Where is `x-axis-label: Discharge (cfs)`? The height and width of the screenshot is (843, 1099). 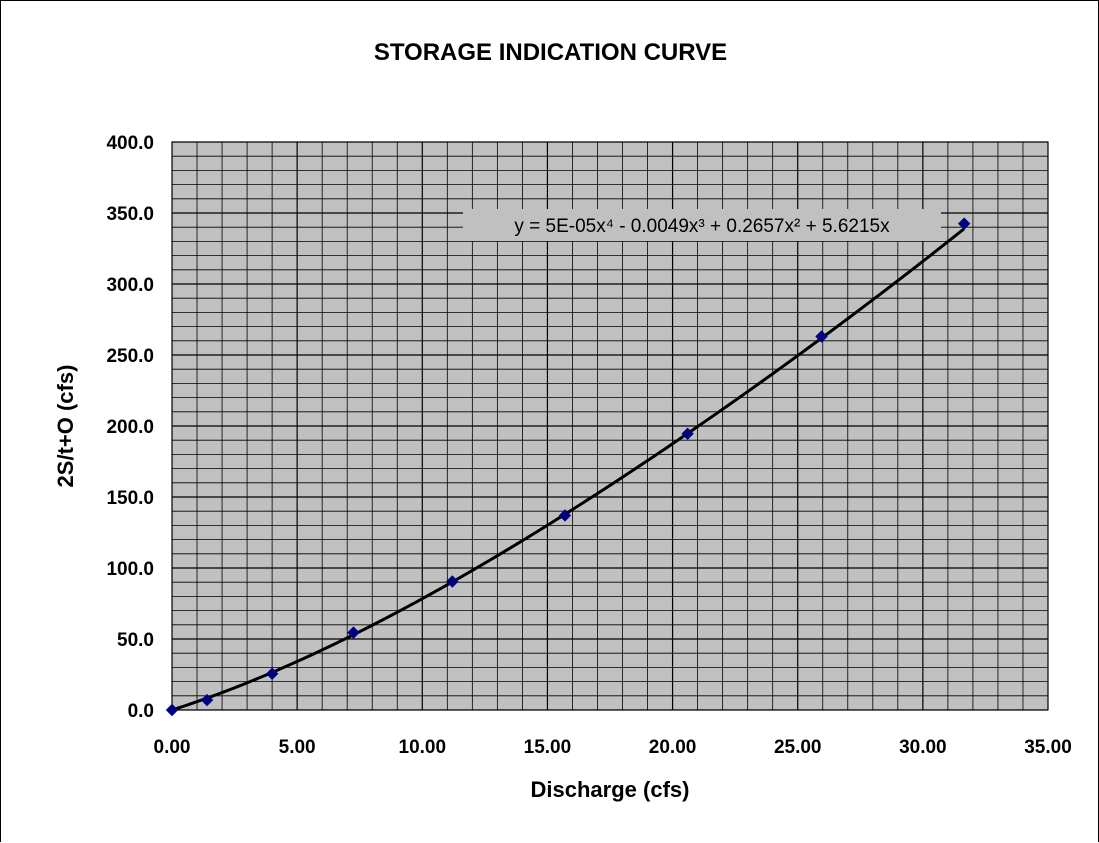 x-axis-label: Discharge (cfs) is located at coordinates (610, 789).